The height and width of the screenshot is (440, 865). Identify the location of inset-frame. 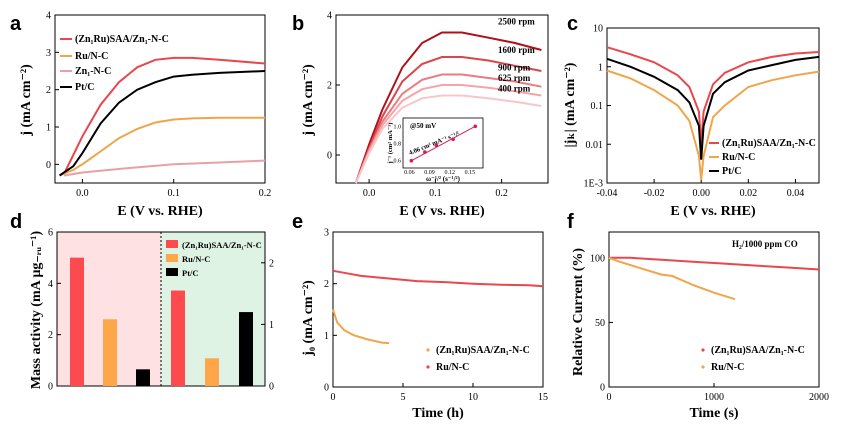
(443, 143).